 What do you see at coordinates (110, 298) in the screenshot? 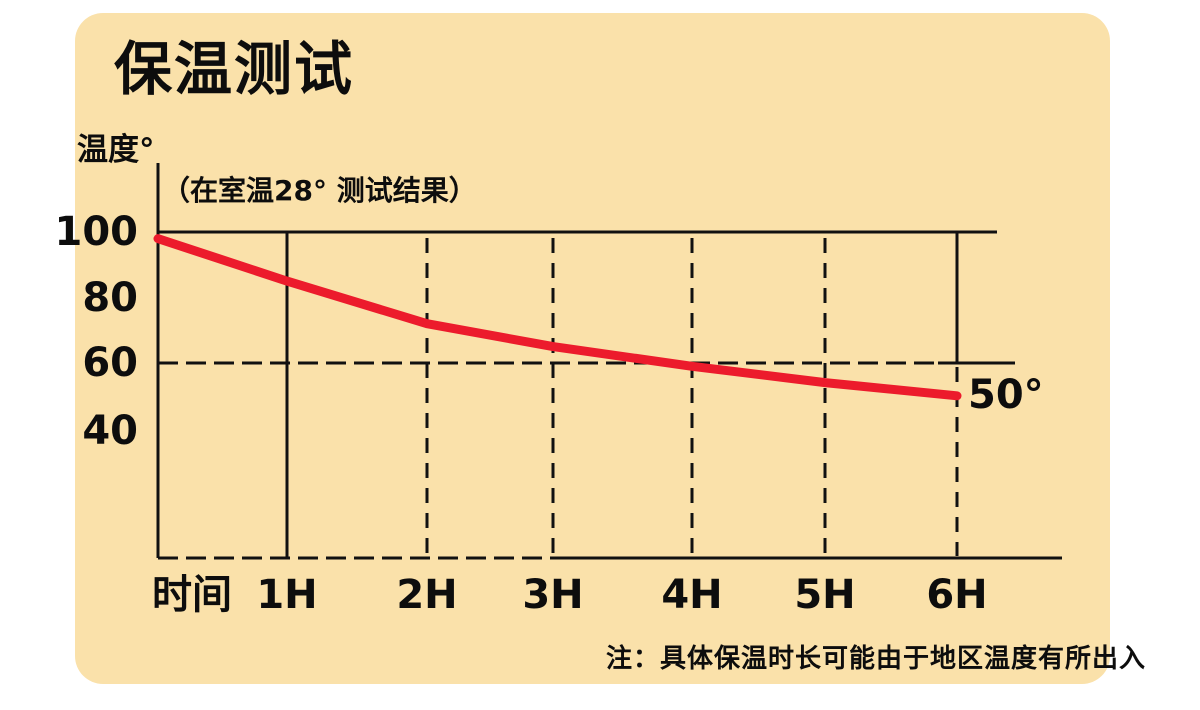
I see `y-tick-80: 80` at bounding box center [110, 298].